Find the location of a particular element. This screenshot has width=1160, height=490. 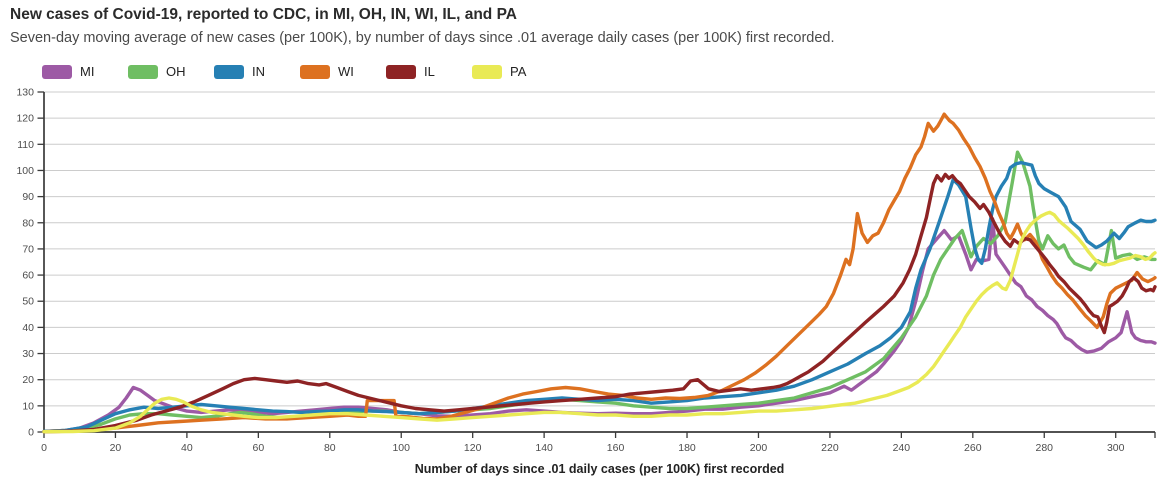

ytick-label-60: 60 is located at coordinates (28, 276).